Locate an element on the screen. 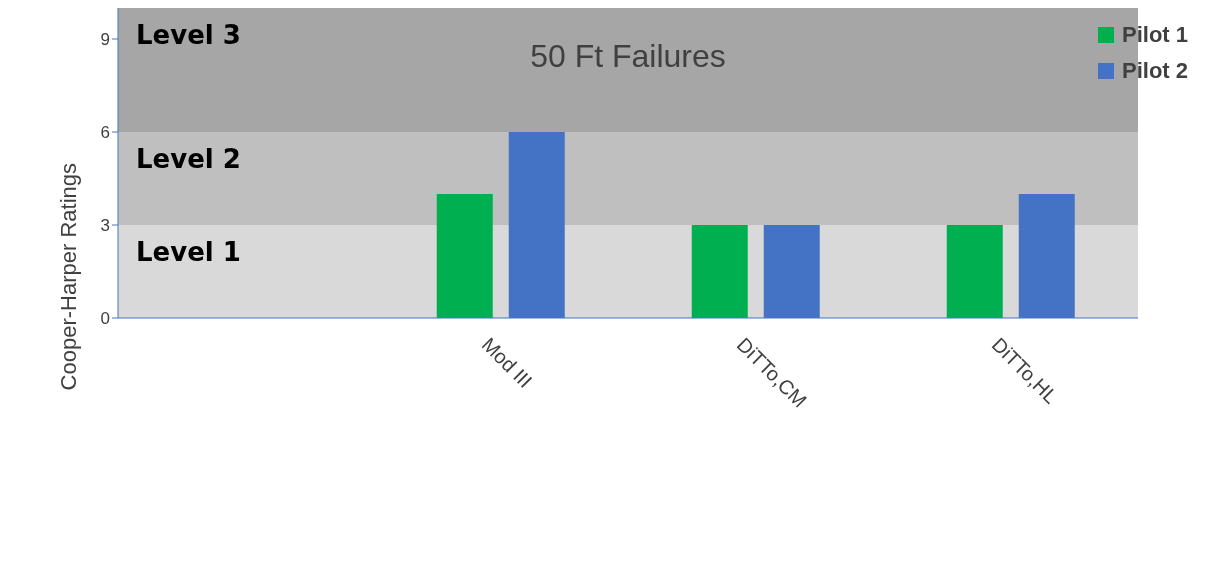 The width and height of the screenshot is (1212, 567). text: 50 Ft Failures is located at coordinates (628, 56).